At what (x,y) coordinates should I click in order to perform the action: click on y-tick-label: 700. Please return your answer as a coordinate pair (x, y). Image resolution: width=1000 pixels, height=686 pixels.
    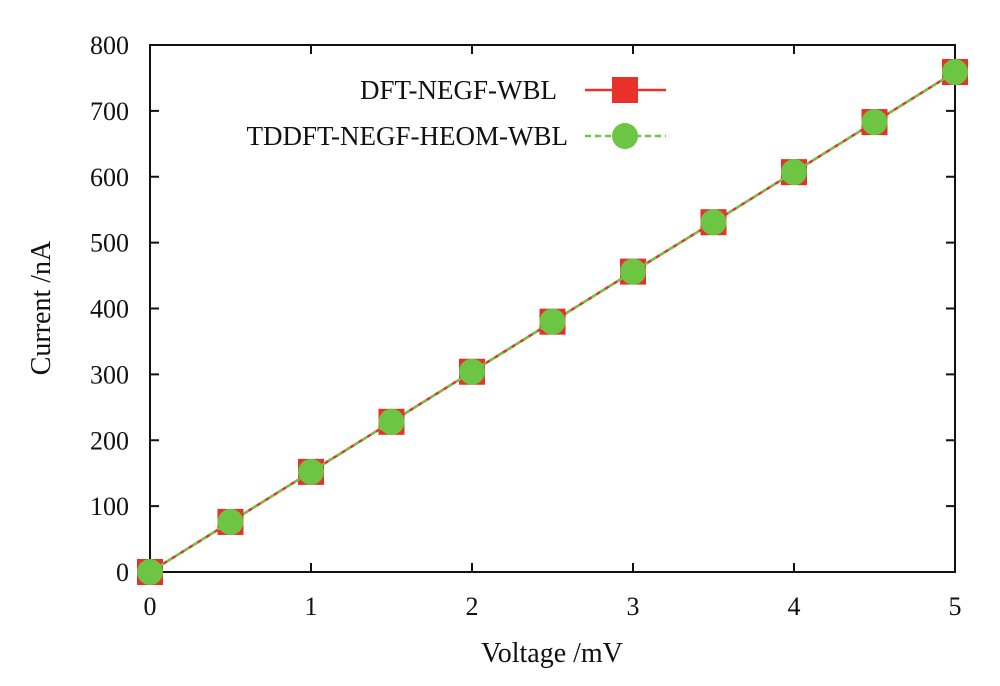
    Looking at the image, I should click on (109, 111).